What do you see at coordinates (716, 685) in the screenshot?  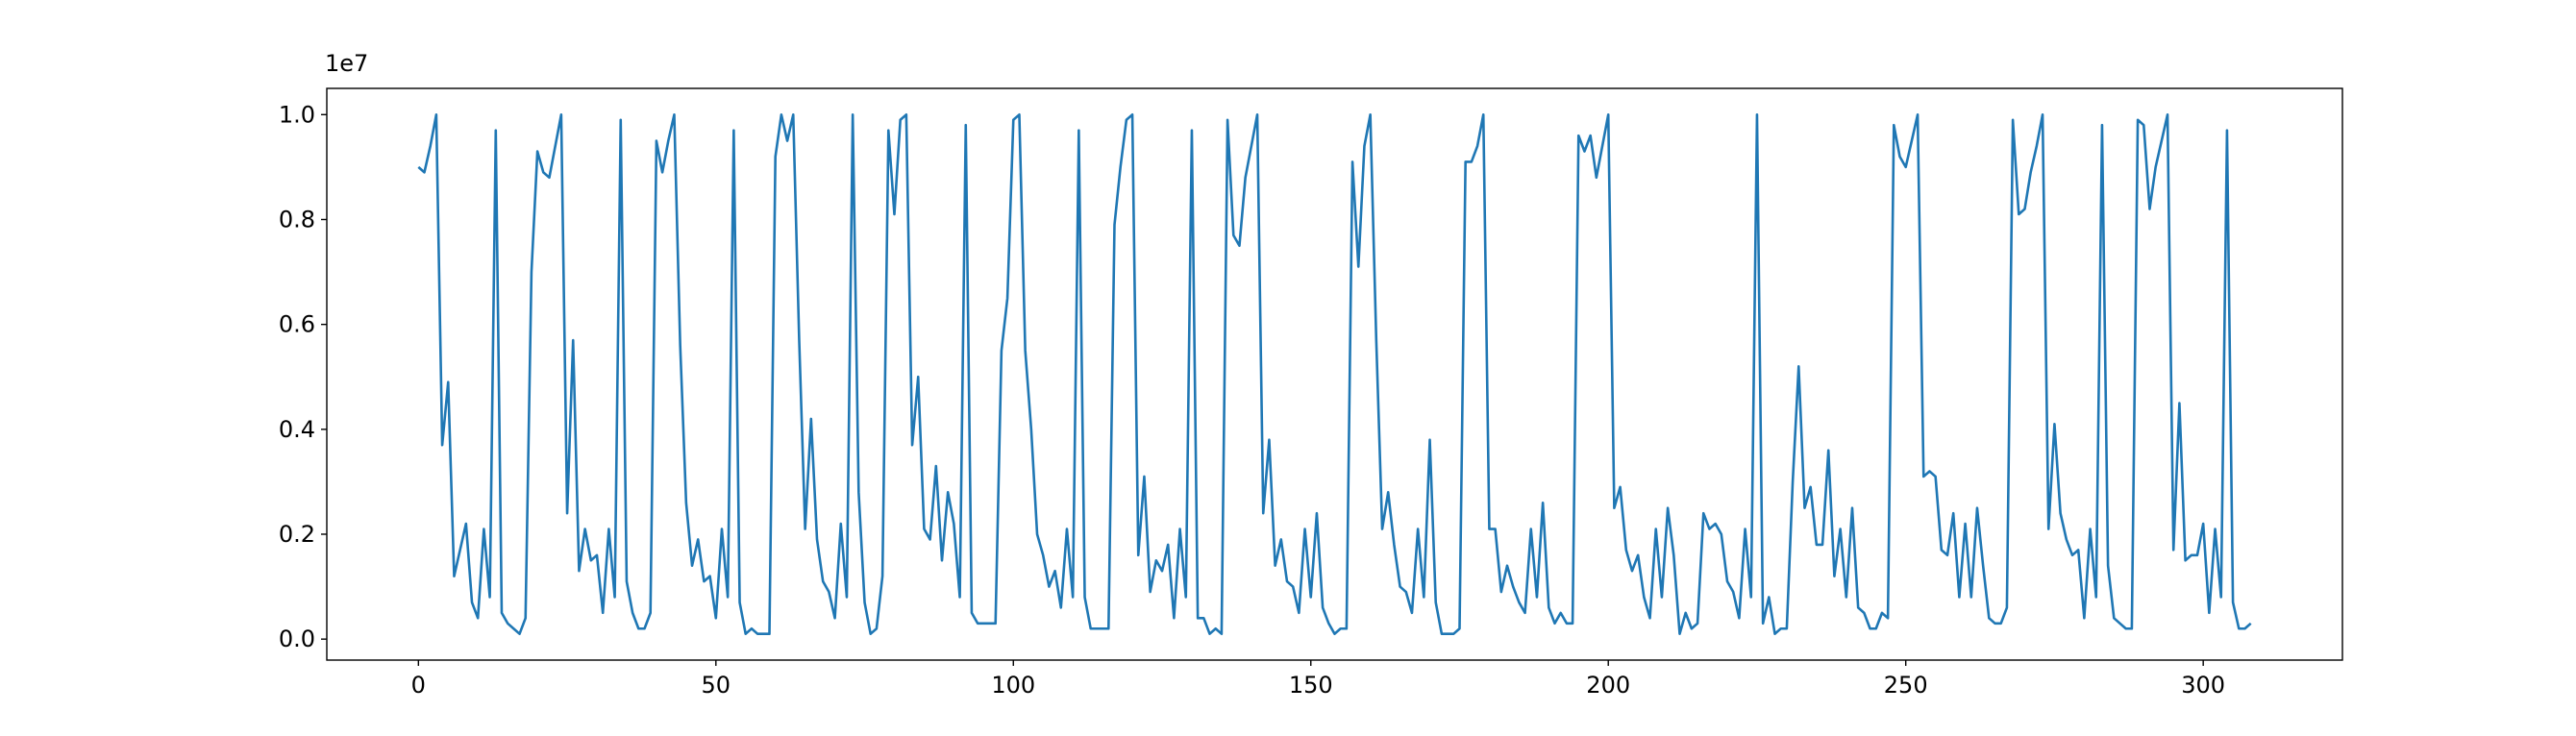 I see `x-tick-label: 50` at bounding box center [716, 685].